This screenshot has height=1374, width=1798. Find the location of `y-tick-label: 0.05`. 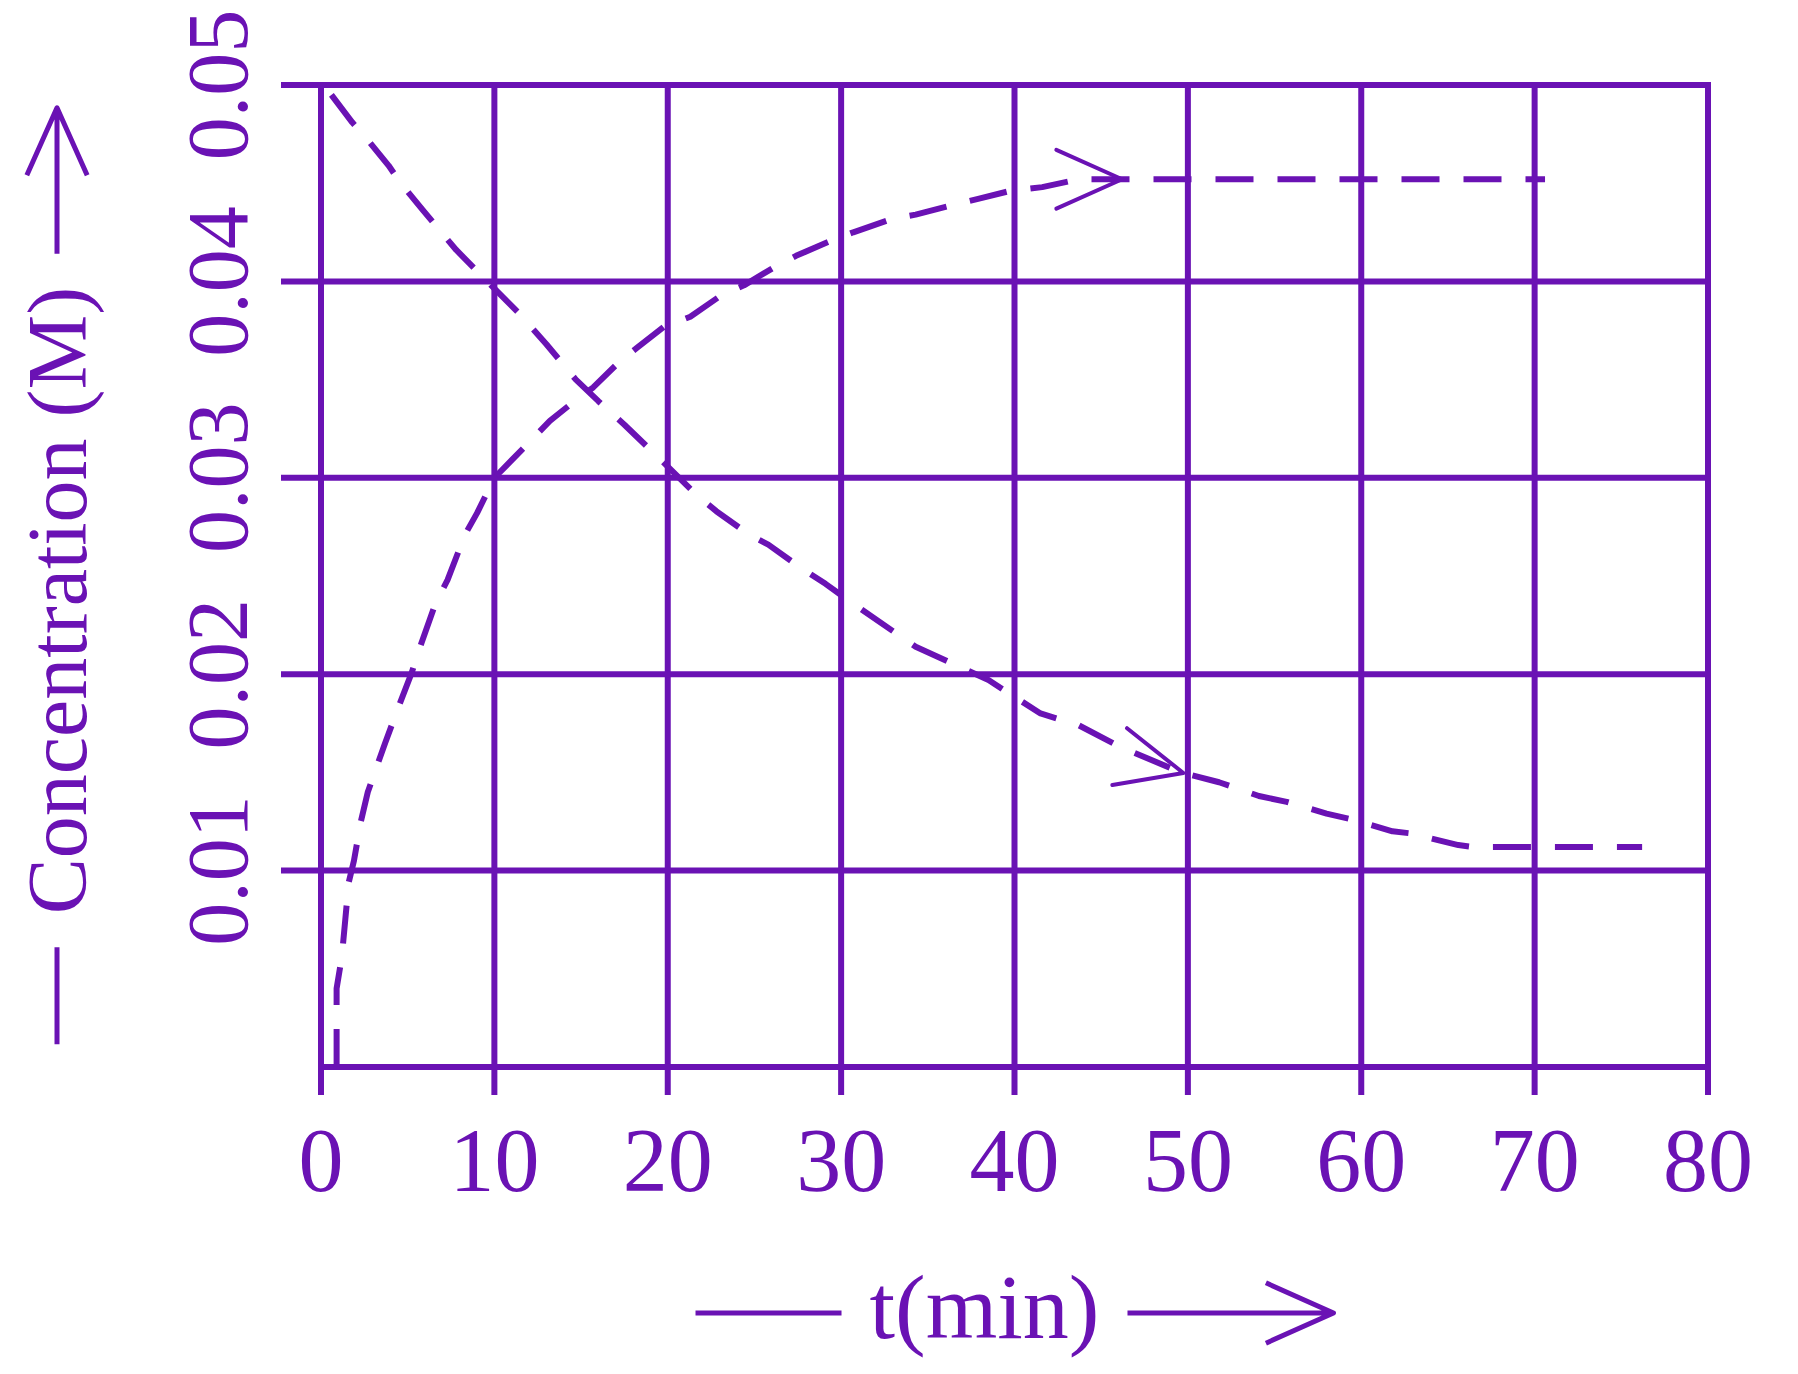

y-tick-label: 0.05 is located at coordinates (218, 85).